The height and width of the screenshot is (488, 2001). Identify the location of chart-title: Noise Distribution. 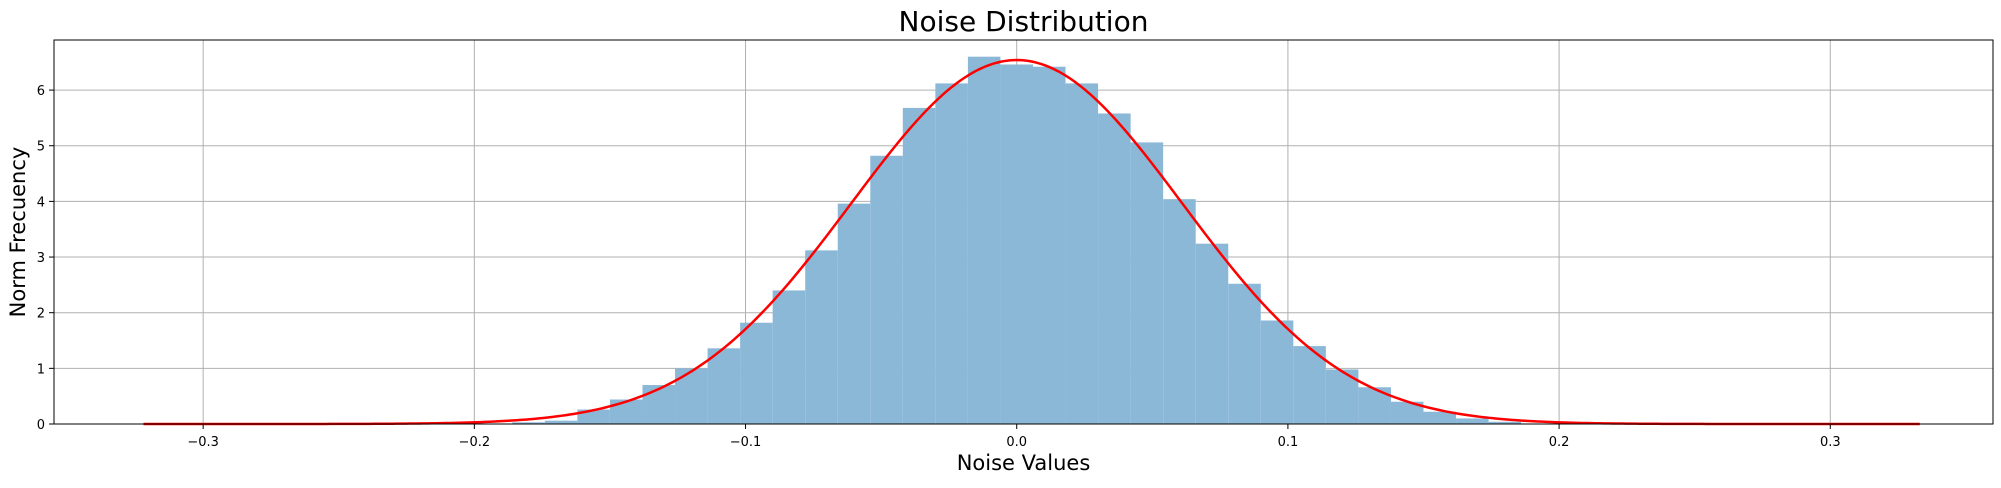
(1024, 21).